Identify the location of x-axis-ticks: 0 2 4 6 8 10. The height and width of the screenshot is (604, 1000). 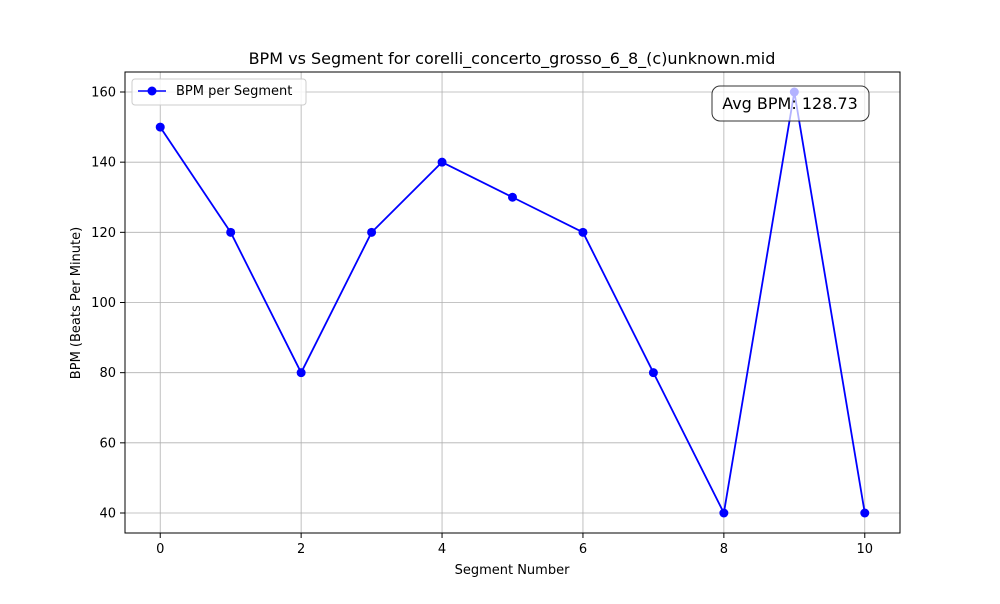
(514, 545).